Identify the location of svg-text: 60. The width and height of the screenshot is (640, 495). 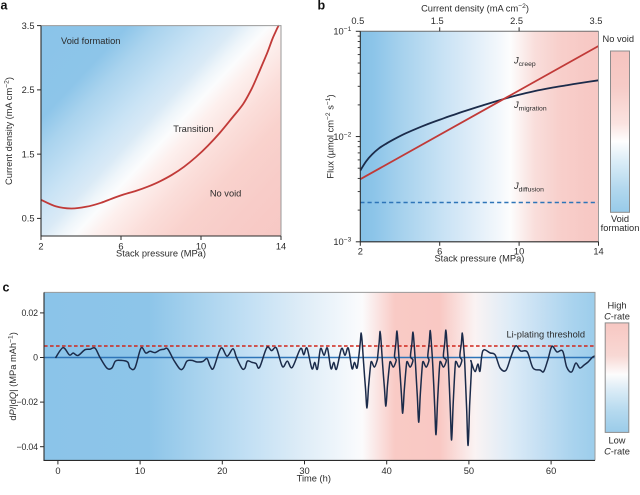
(551, 471).